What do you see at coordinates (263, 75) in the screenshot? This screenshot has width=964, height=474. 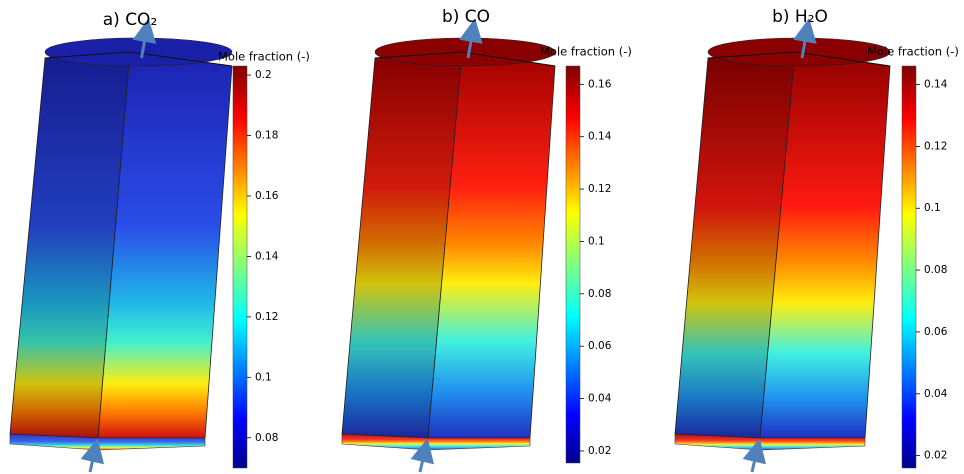 I see `colorbar-tick-label: 0.2` at bounding box center [263, 75].